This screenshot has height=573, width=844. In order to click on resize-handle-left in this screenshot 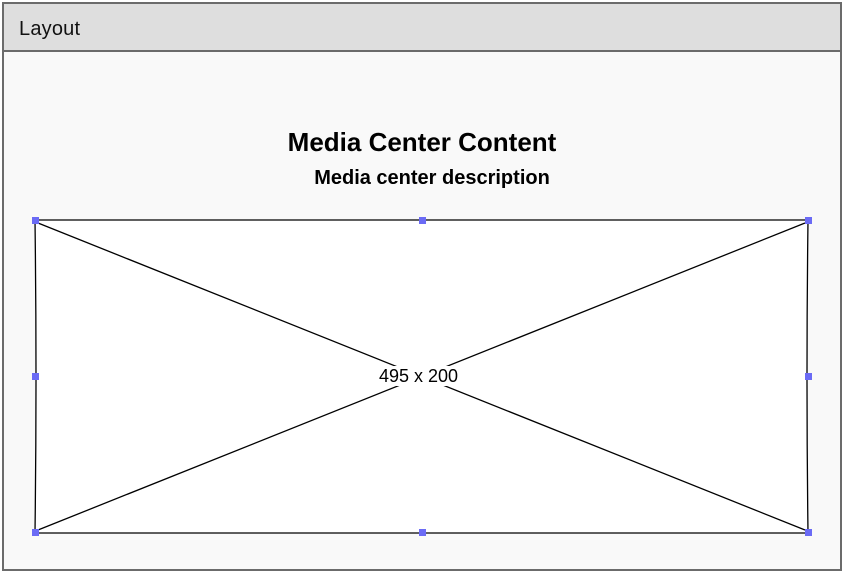, I will do `click(35, 376)`.